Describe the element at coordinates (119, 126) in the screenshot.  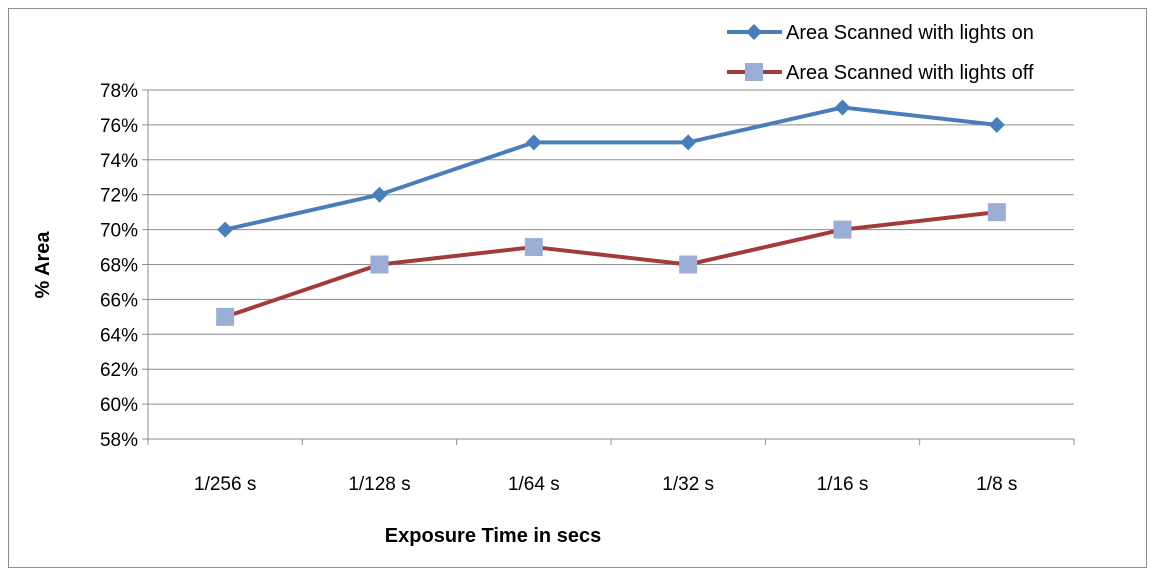
I see `y-tick-label: 76%` at that location.